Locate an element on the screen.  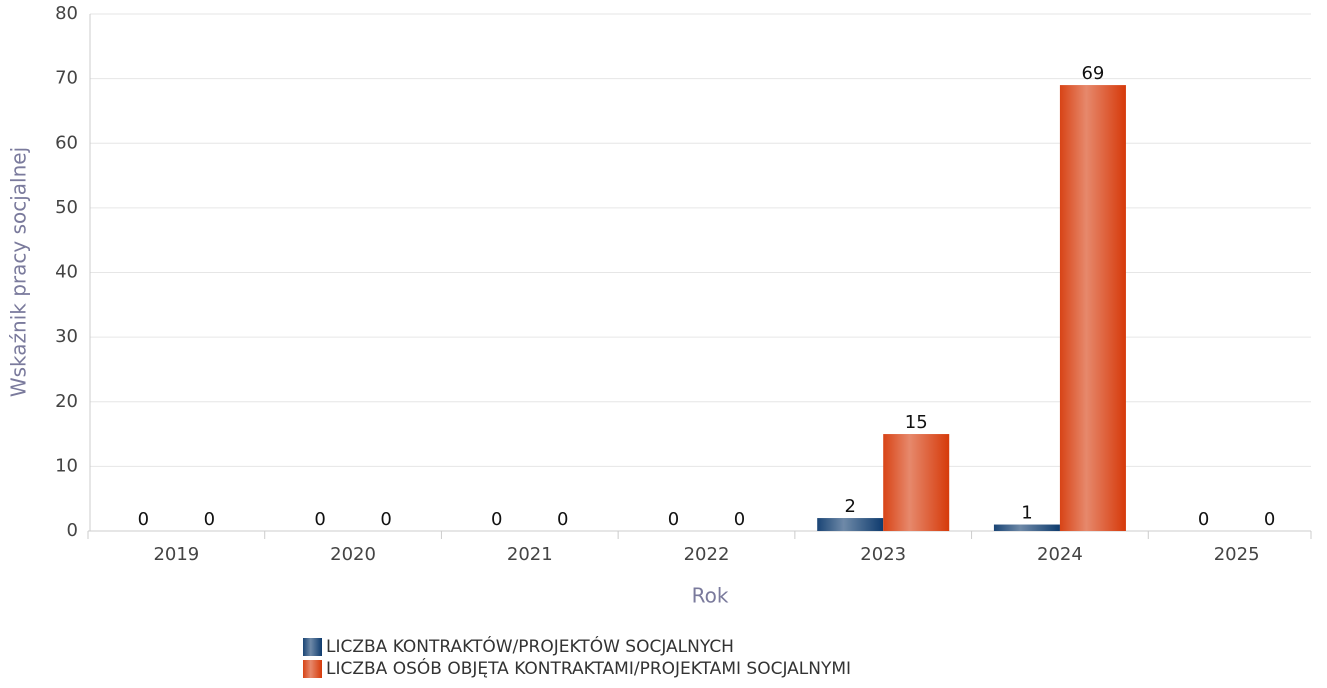
data-label: 1 is located at coordinates (1026, 513).